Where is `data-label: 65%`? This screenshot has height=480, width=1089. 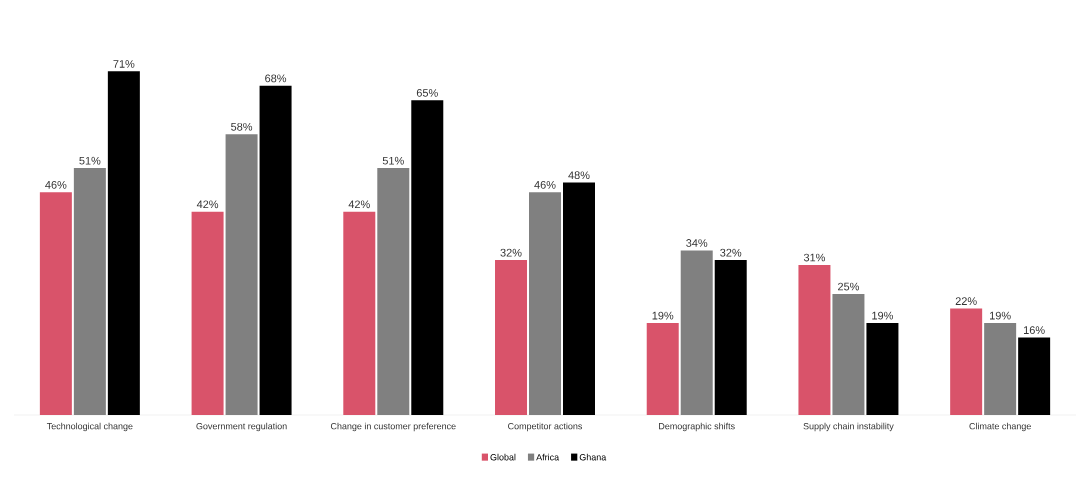
data-label: 65% is located at coordinates (427, 93).